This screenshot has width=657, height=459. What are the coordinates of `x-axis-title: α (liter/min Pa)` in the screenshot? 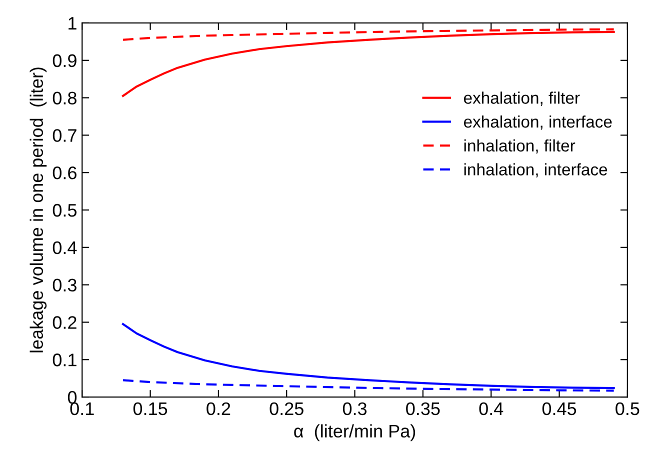 It's located at (355, 433).